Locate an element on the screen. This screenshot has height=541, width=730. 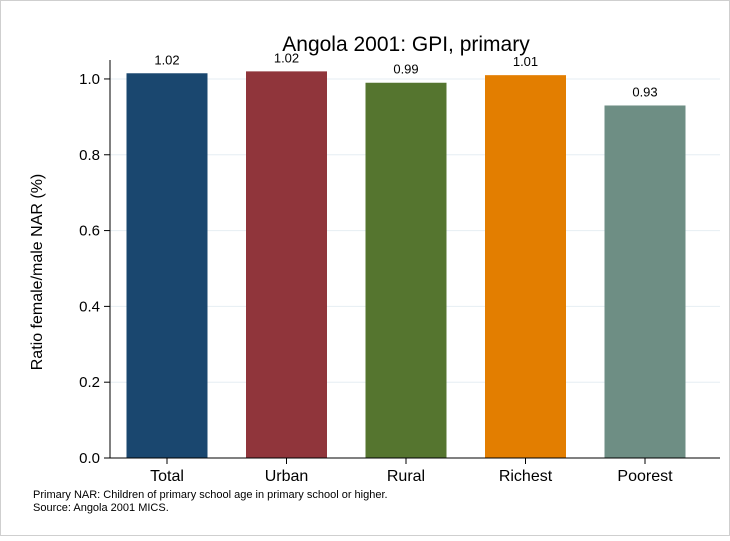
y-tick-label: 1.0 is located at coordinates (89, 79).